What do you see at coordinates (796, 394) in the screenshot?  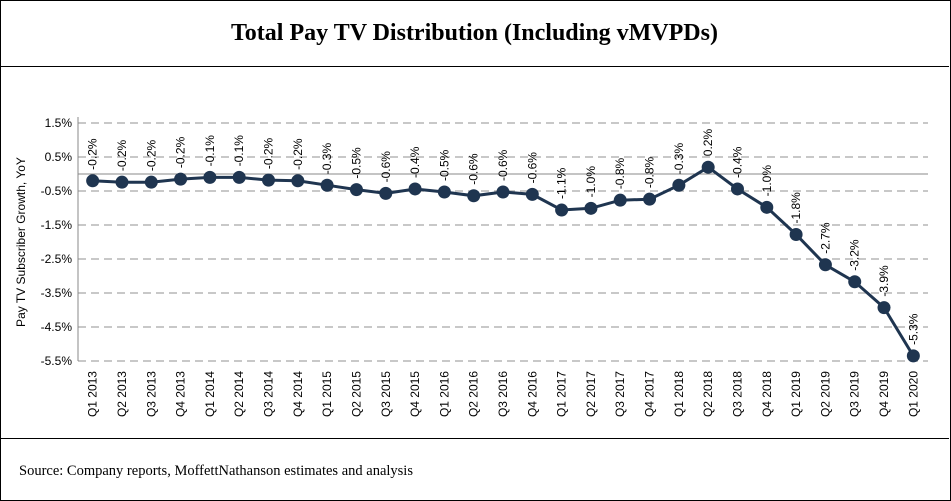 I see `x-tick-label: Q1 2019` at bounding box center [796, 394].